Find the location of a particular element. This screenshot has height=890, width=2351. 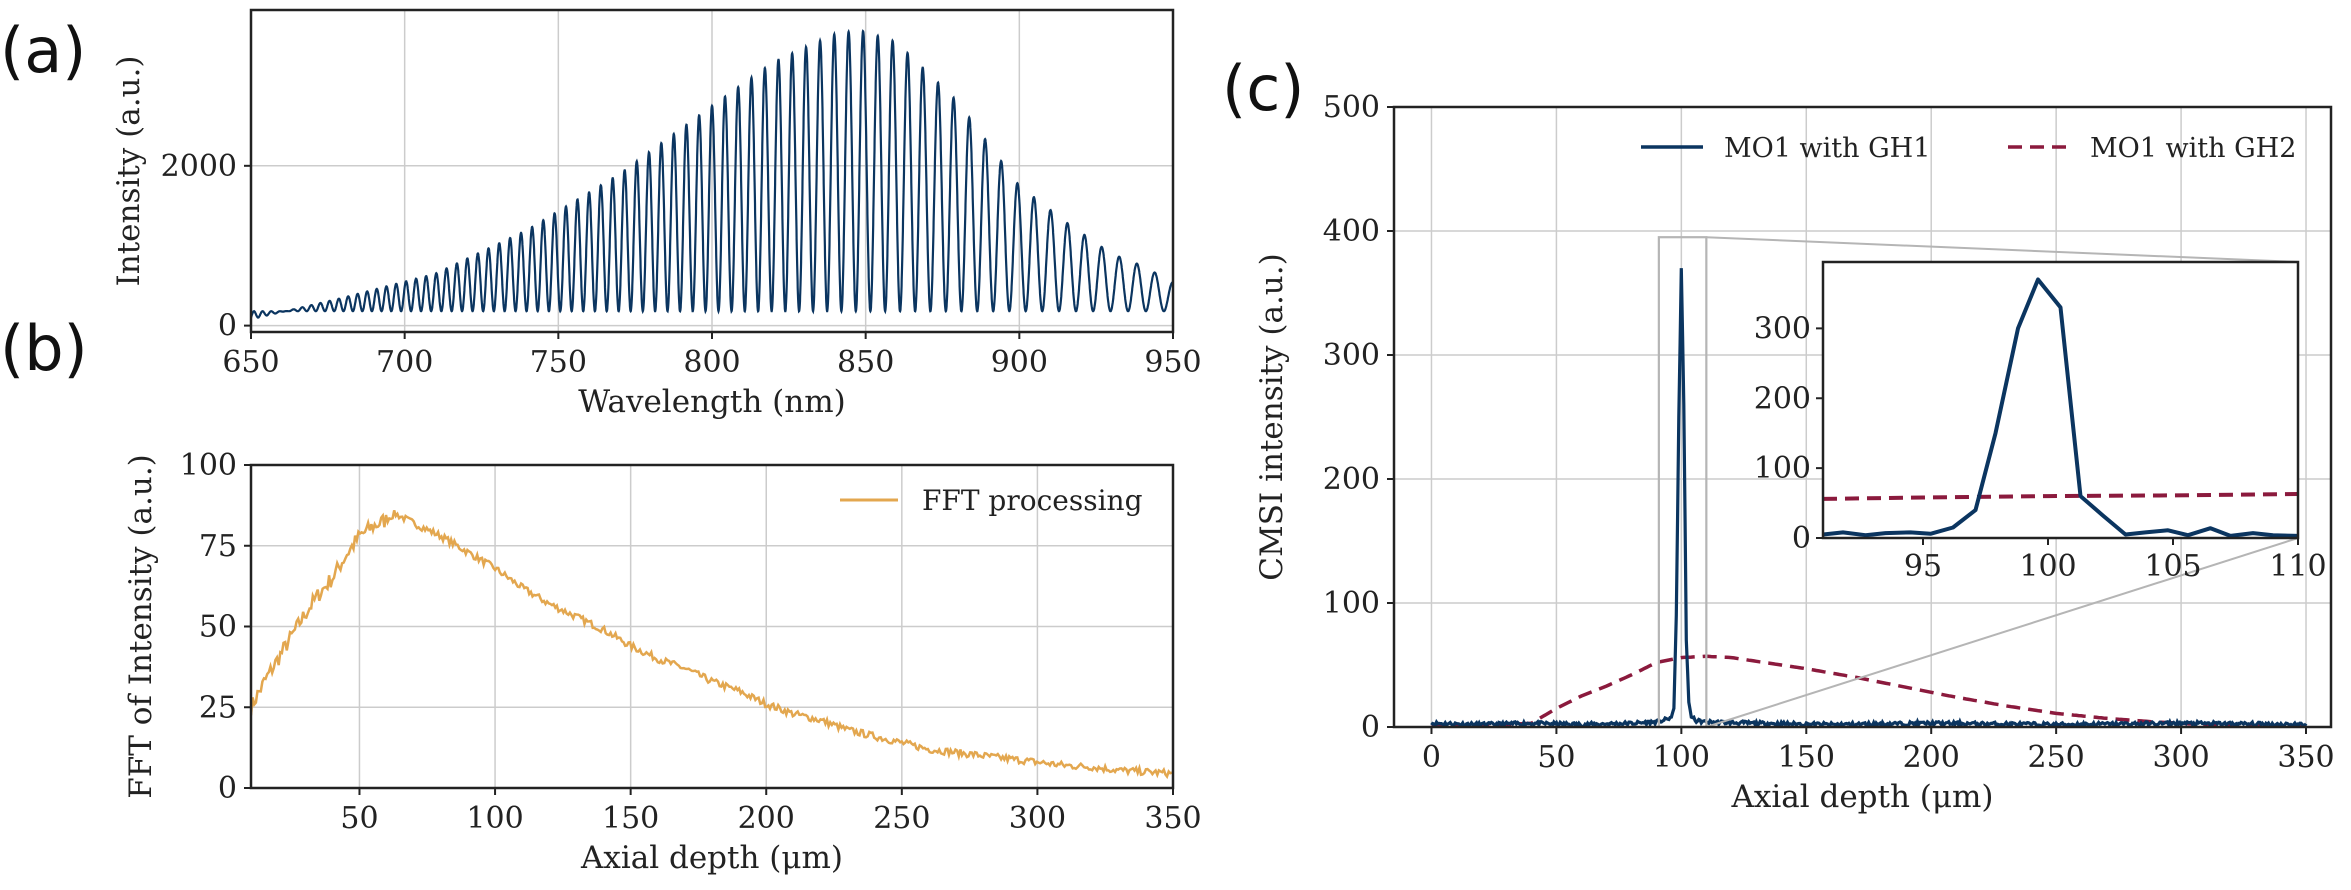

y-axis-label-a: Intensity (a.u.) is located at coordinates (129, 171).